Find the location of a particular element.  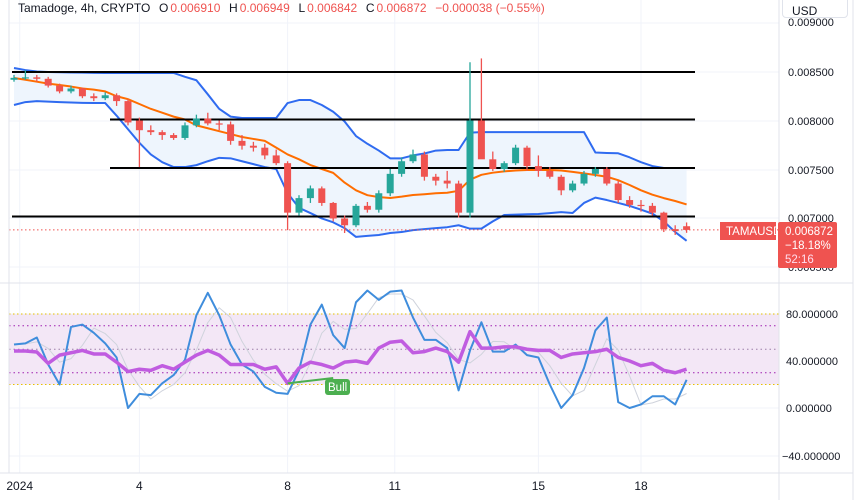

symbol-tag: TAMAUSD is located at coordinates (753, 232).